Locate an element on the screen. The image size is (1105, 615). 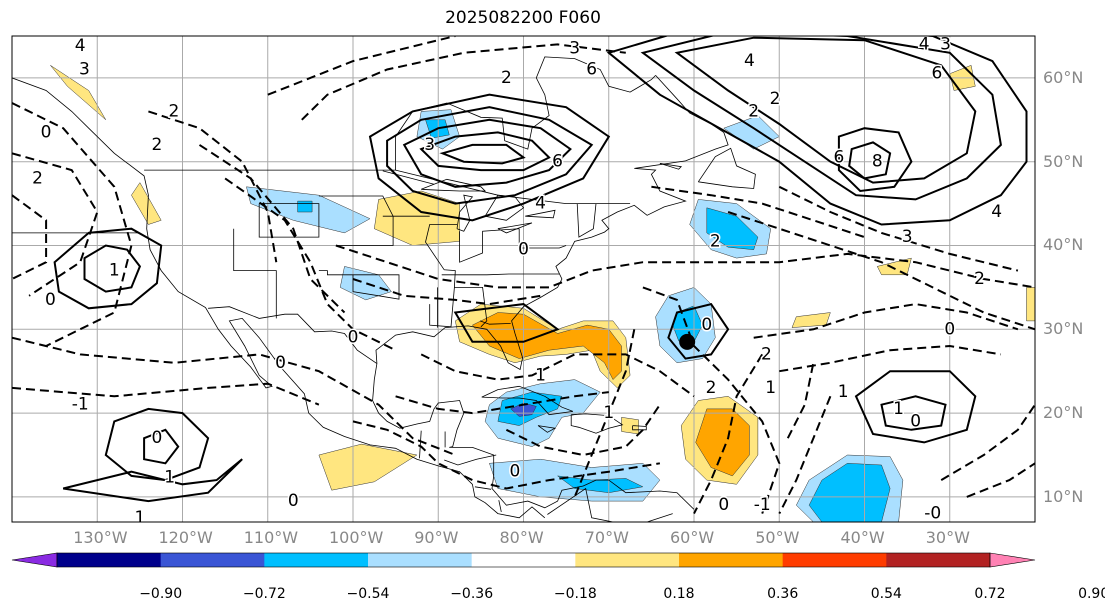
warm-anomaly-pacific-coast is located at coordinates (146, 203).